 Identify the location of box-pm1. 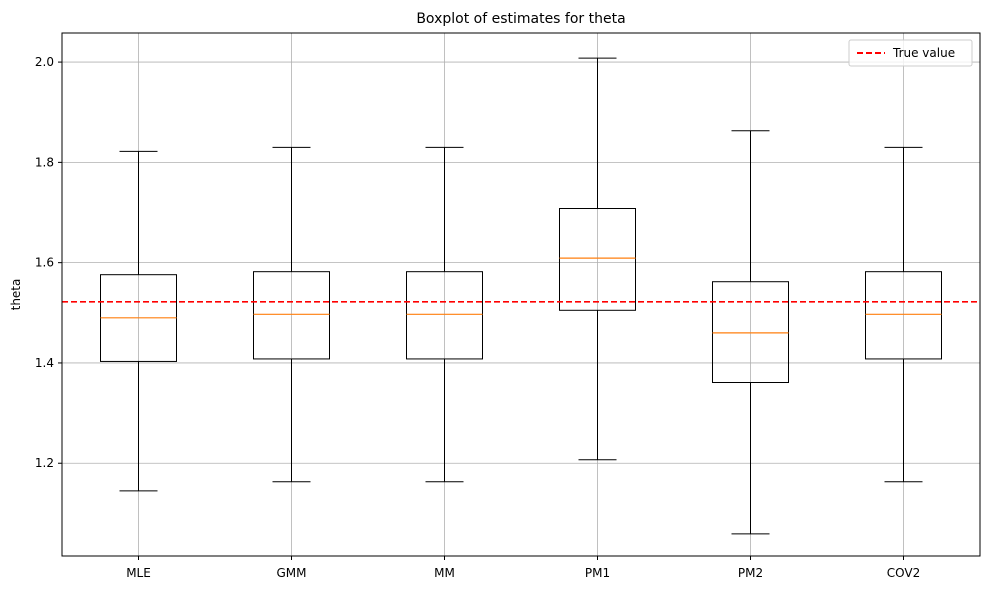
(597, 259).